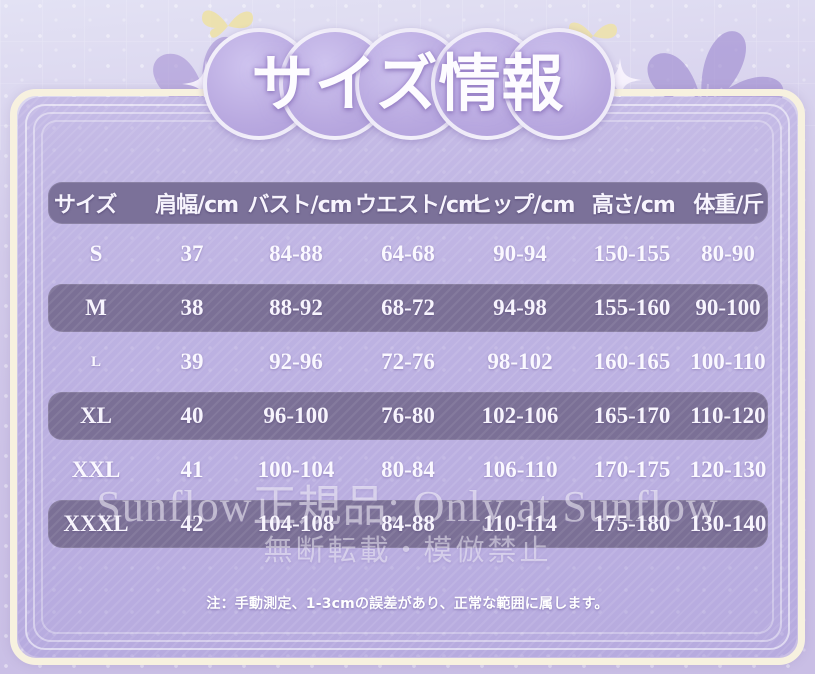 This screenshot has width=815, height=674. What do you see at coordinates (300, 205) in the screenshot?
I see `header-bust: バスト/cm` at bounding box center [300, 205].